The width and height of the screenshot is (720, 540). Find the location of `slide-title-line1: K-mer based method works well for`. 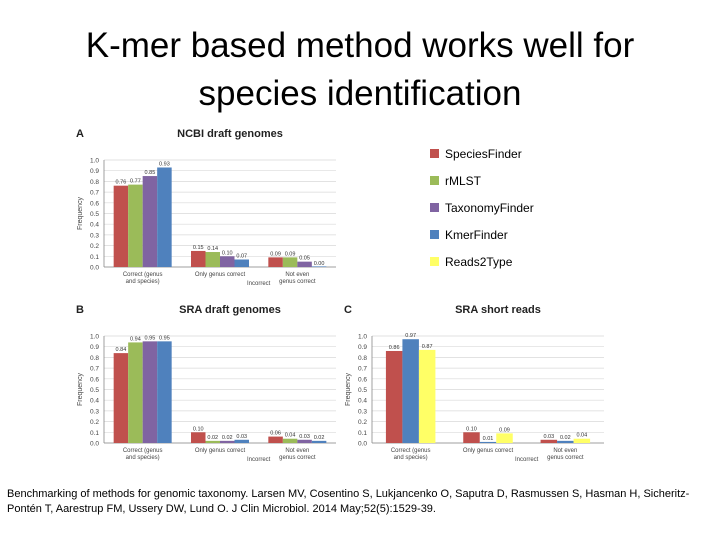

slide-title-line1: K-mer based method works well for is located at coordinates (360, 45).